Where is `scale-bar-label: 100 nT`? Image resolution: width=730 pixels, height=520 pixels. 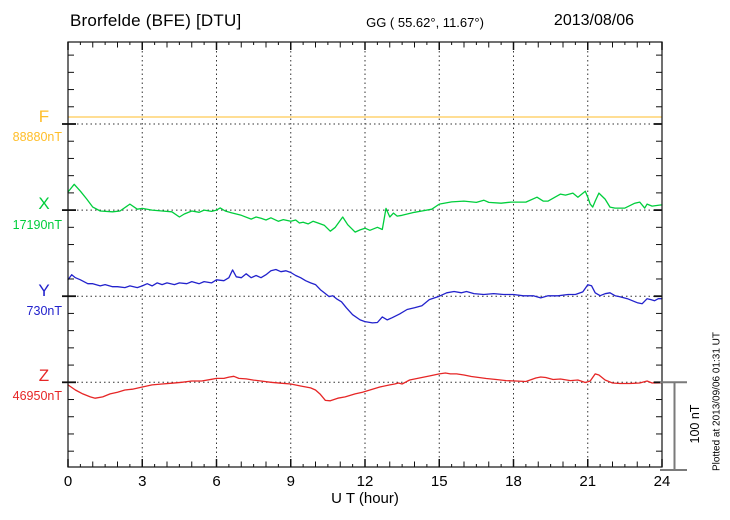 scale-bar-label: 100 nT is located at coordinates (695, 424).